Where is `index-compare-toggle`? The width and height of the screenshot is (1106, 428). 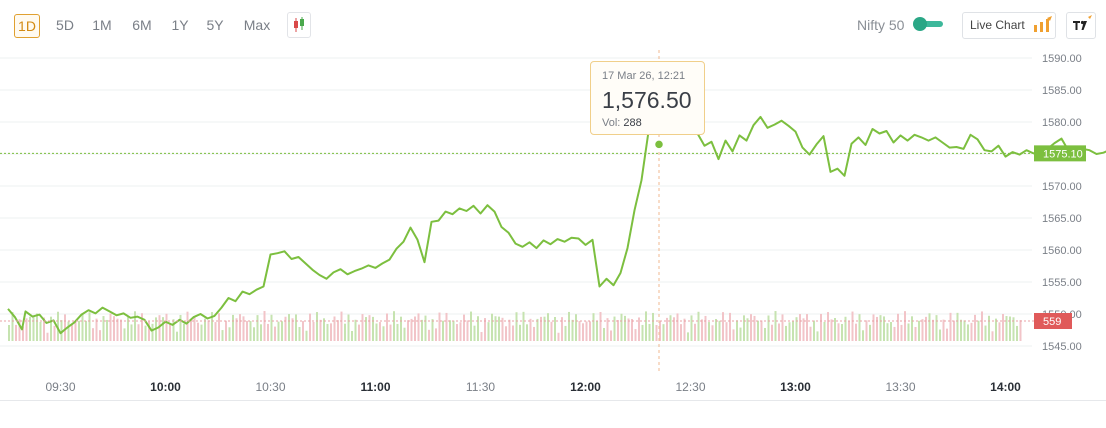 index-compare-toggle is located at coordinates (928, 24).